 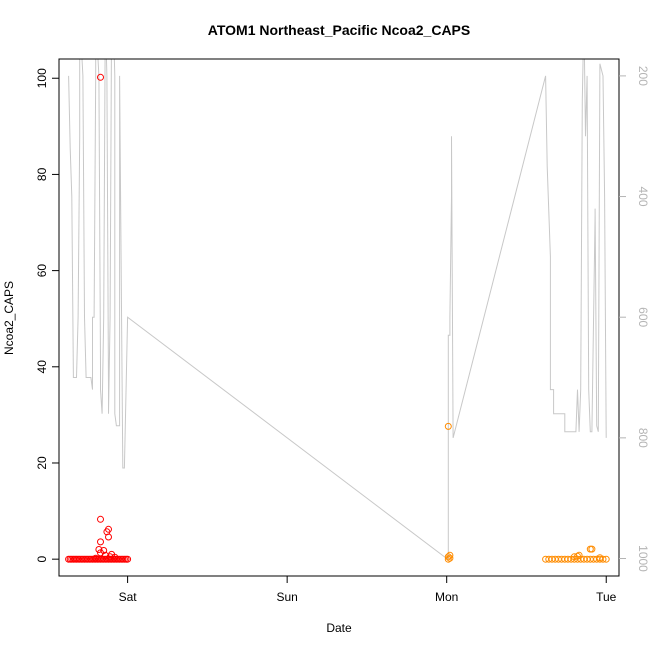 I want to click on x-axis-label: Date, so click(x=339, y=628).